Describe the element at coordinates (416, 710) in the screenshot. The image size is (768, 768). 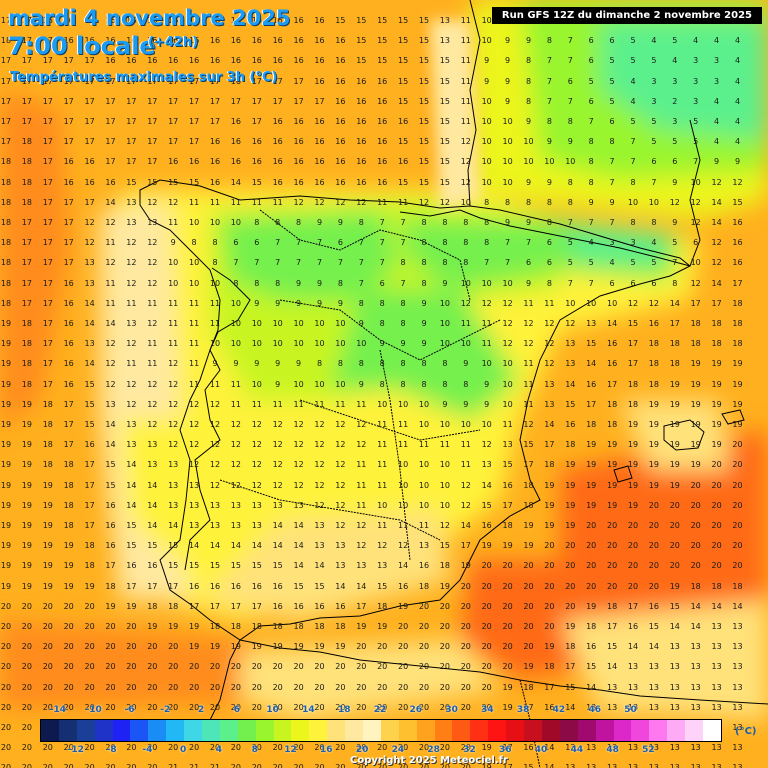
I see `scale-label-top: 26` at that location.